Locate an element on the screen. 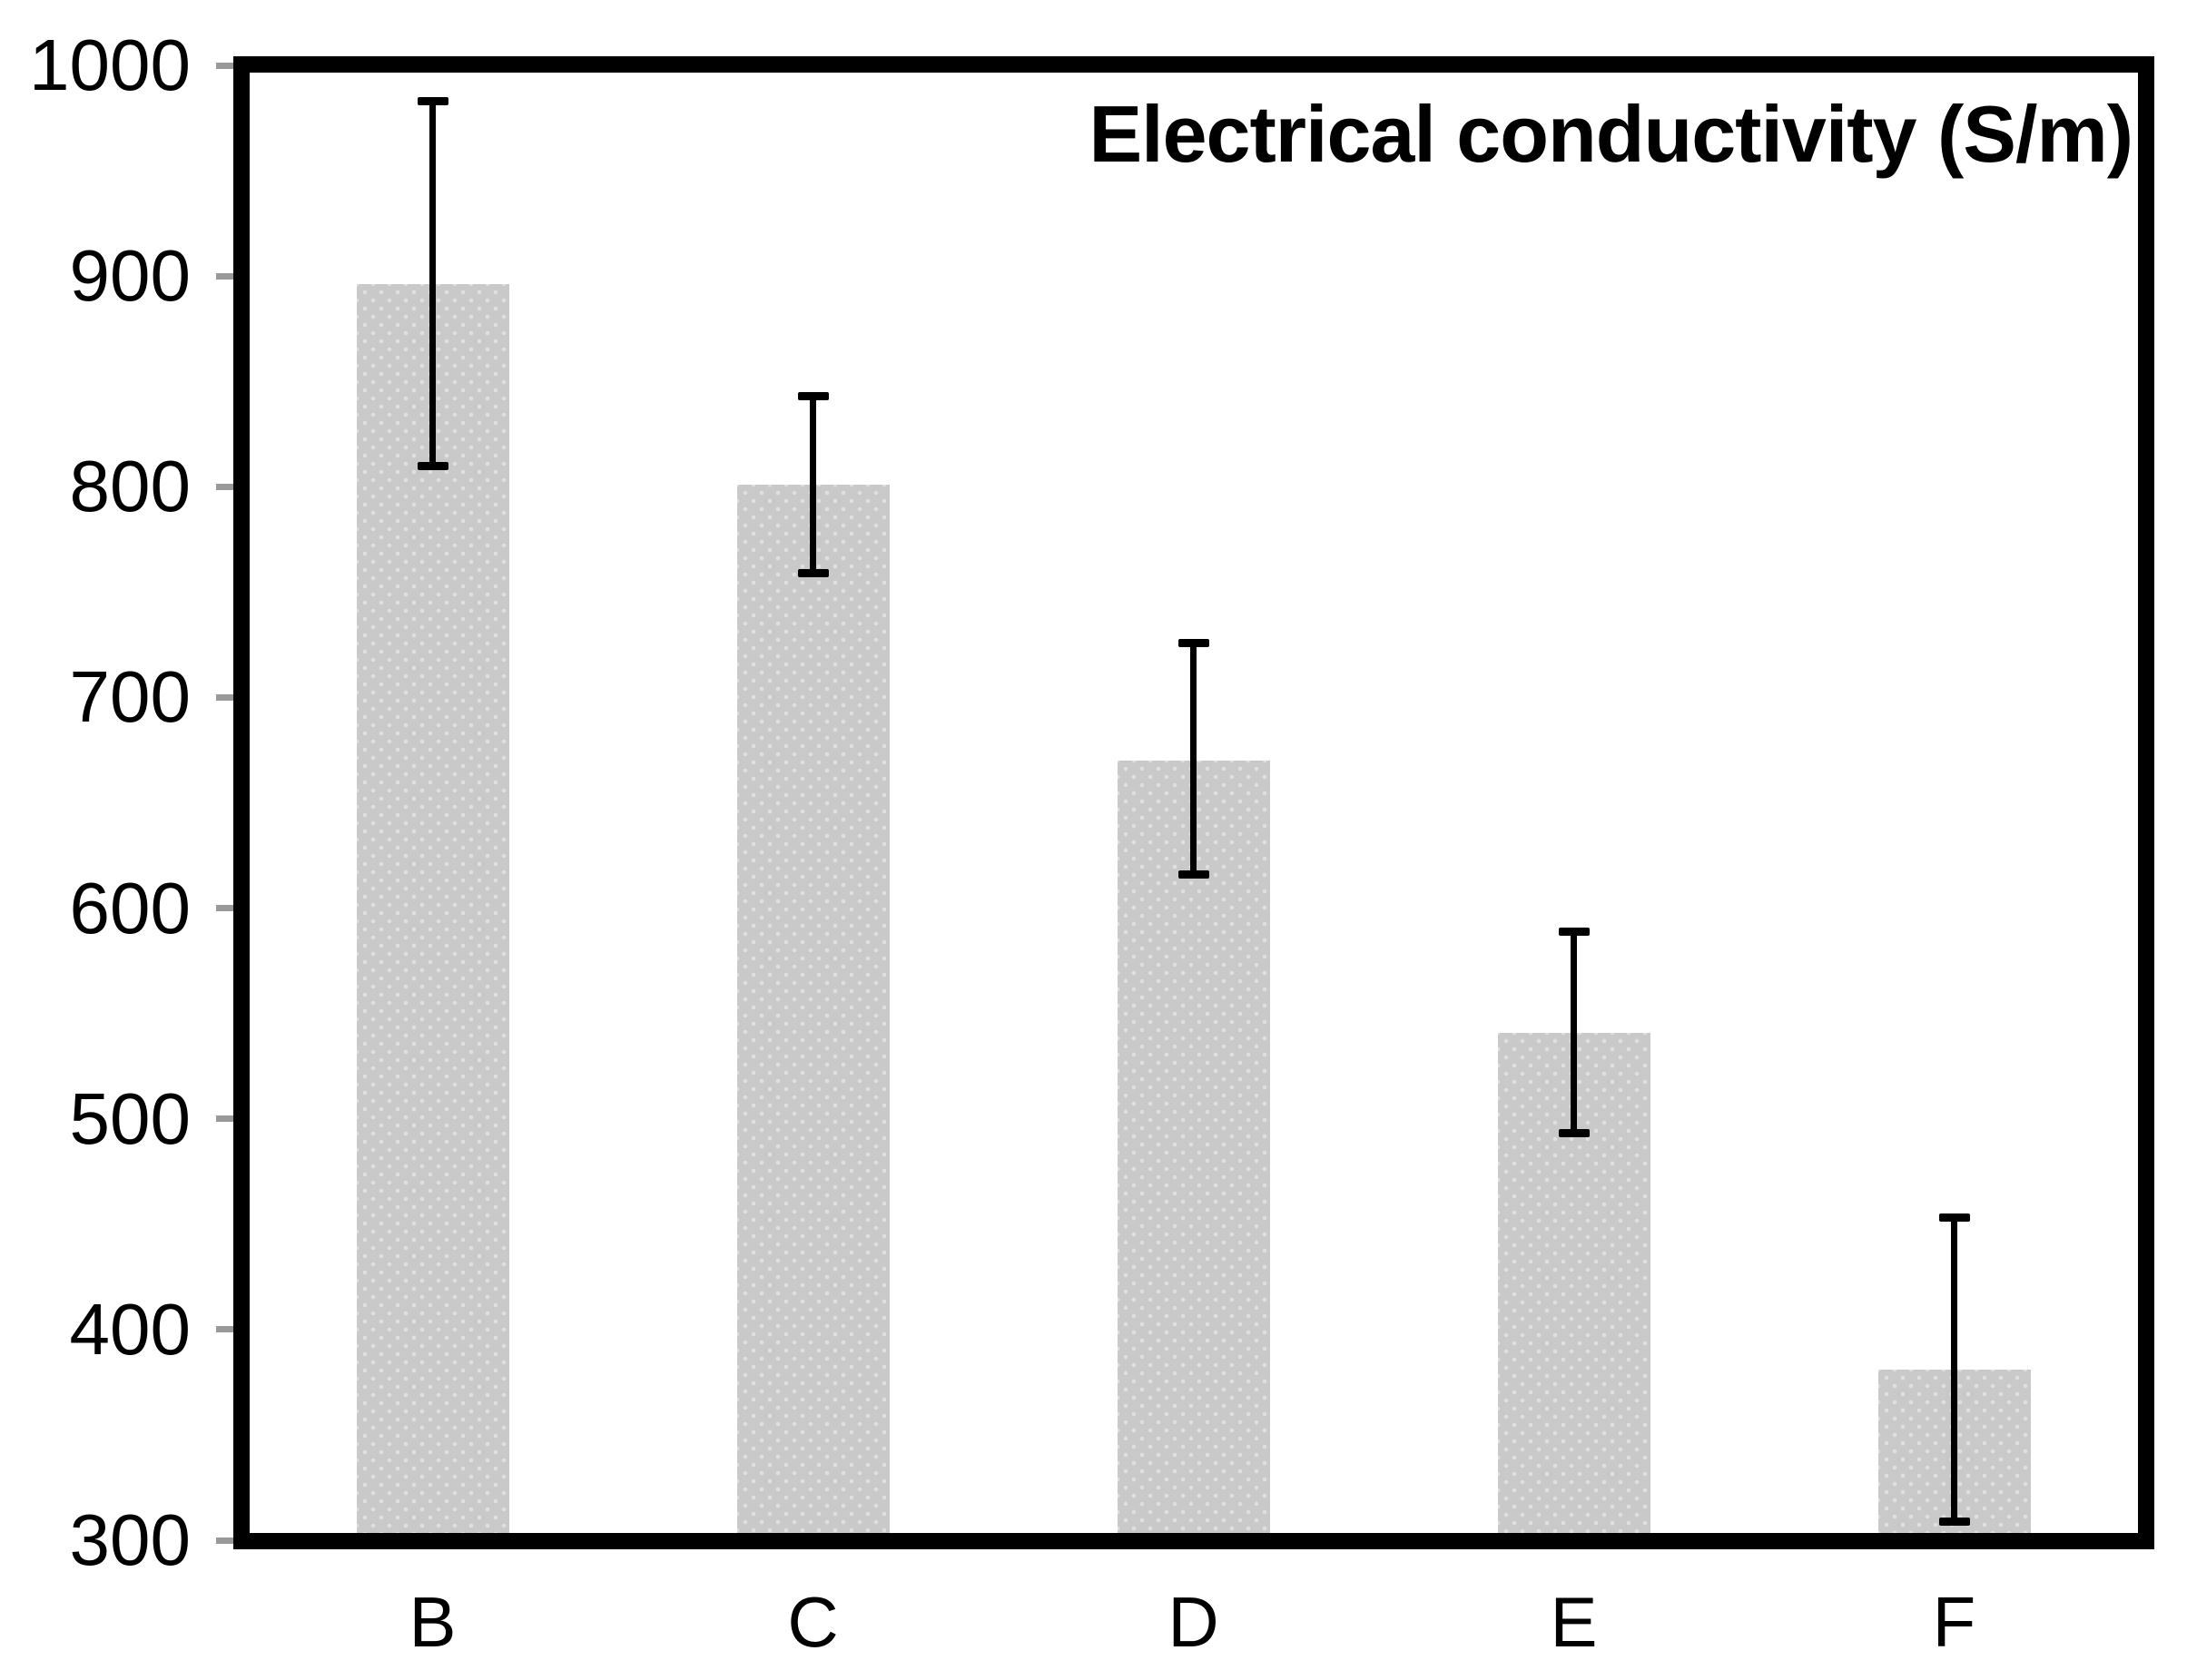 The width and height of the screenshot is (2187, 1680). x-axis-label-c: C is located at coordinates (813, 1622).